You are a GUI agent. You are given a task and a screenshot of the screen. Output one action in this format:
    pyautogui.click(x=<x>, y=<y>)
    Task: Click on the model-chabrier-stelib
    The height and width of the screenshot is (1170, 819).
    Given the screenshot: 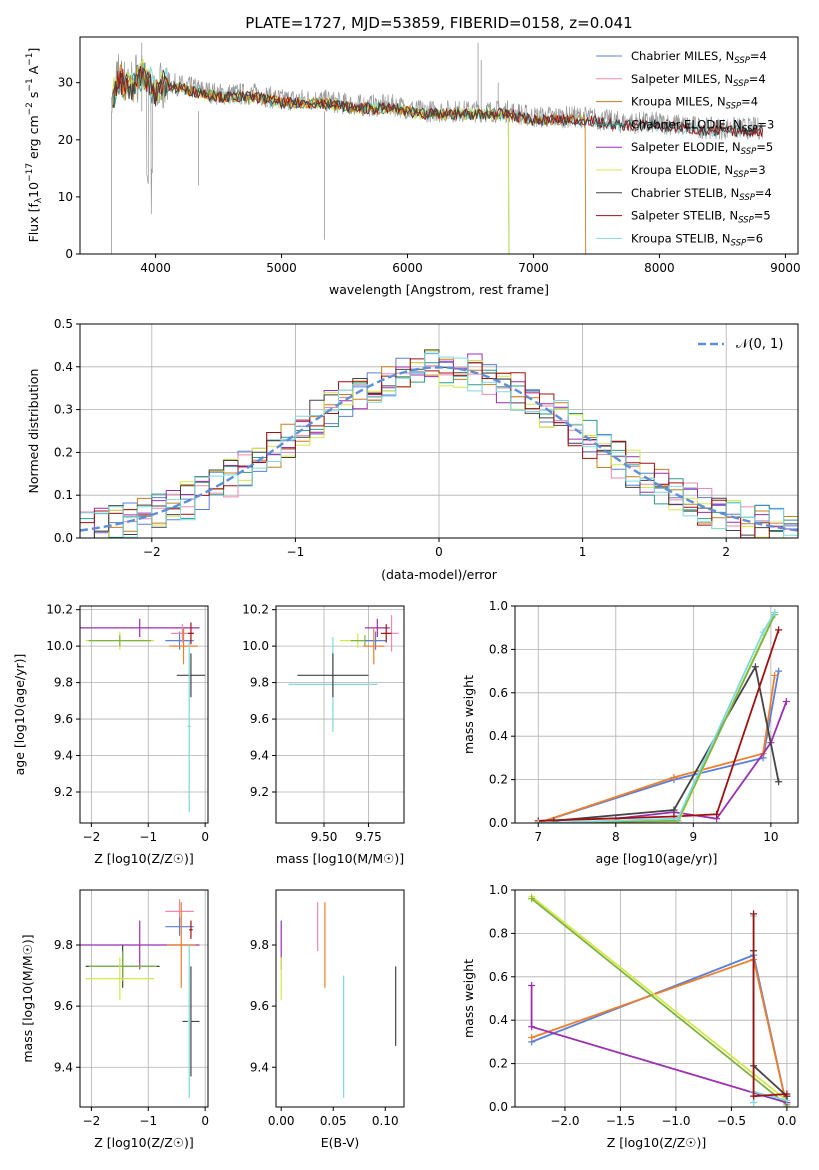 What is the action you would take?
    pyautogui.click(x=438, y=102)
    